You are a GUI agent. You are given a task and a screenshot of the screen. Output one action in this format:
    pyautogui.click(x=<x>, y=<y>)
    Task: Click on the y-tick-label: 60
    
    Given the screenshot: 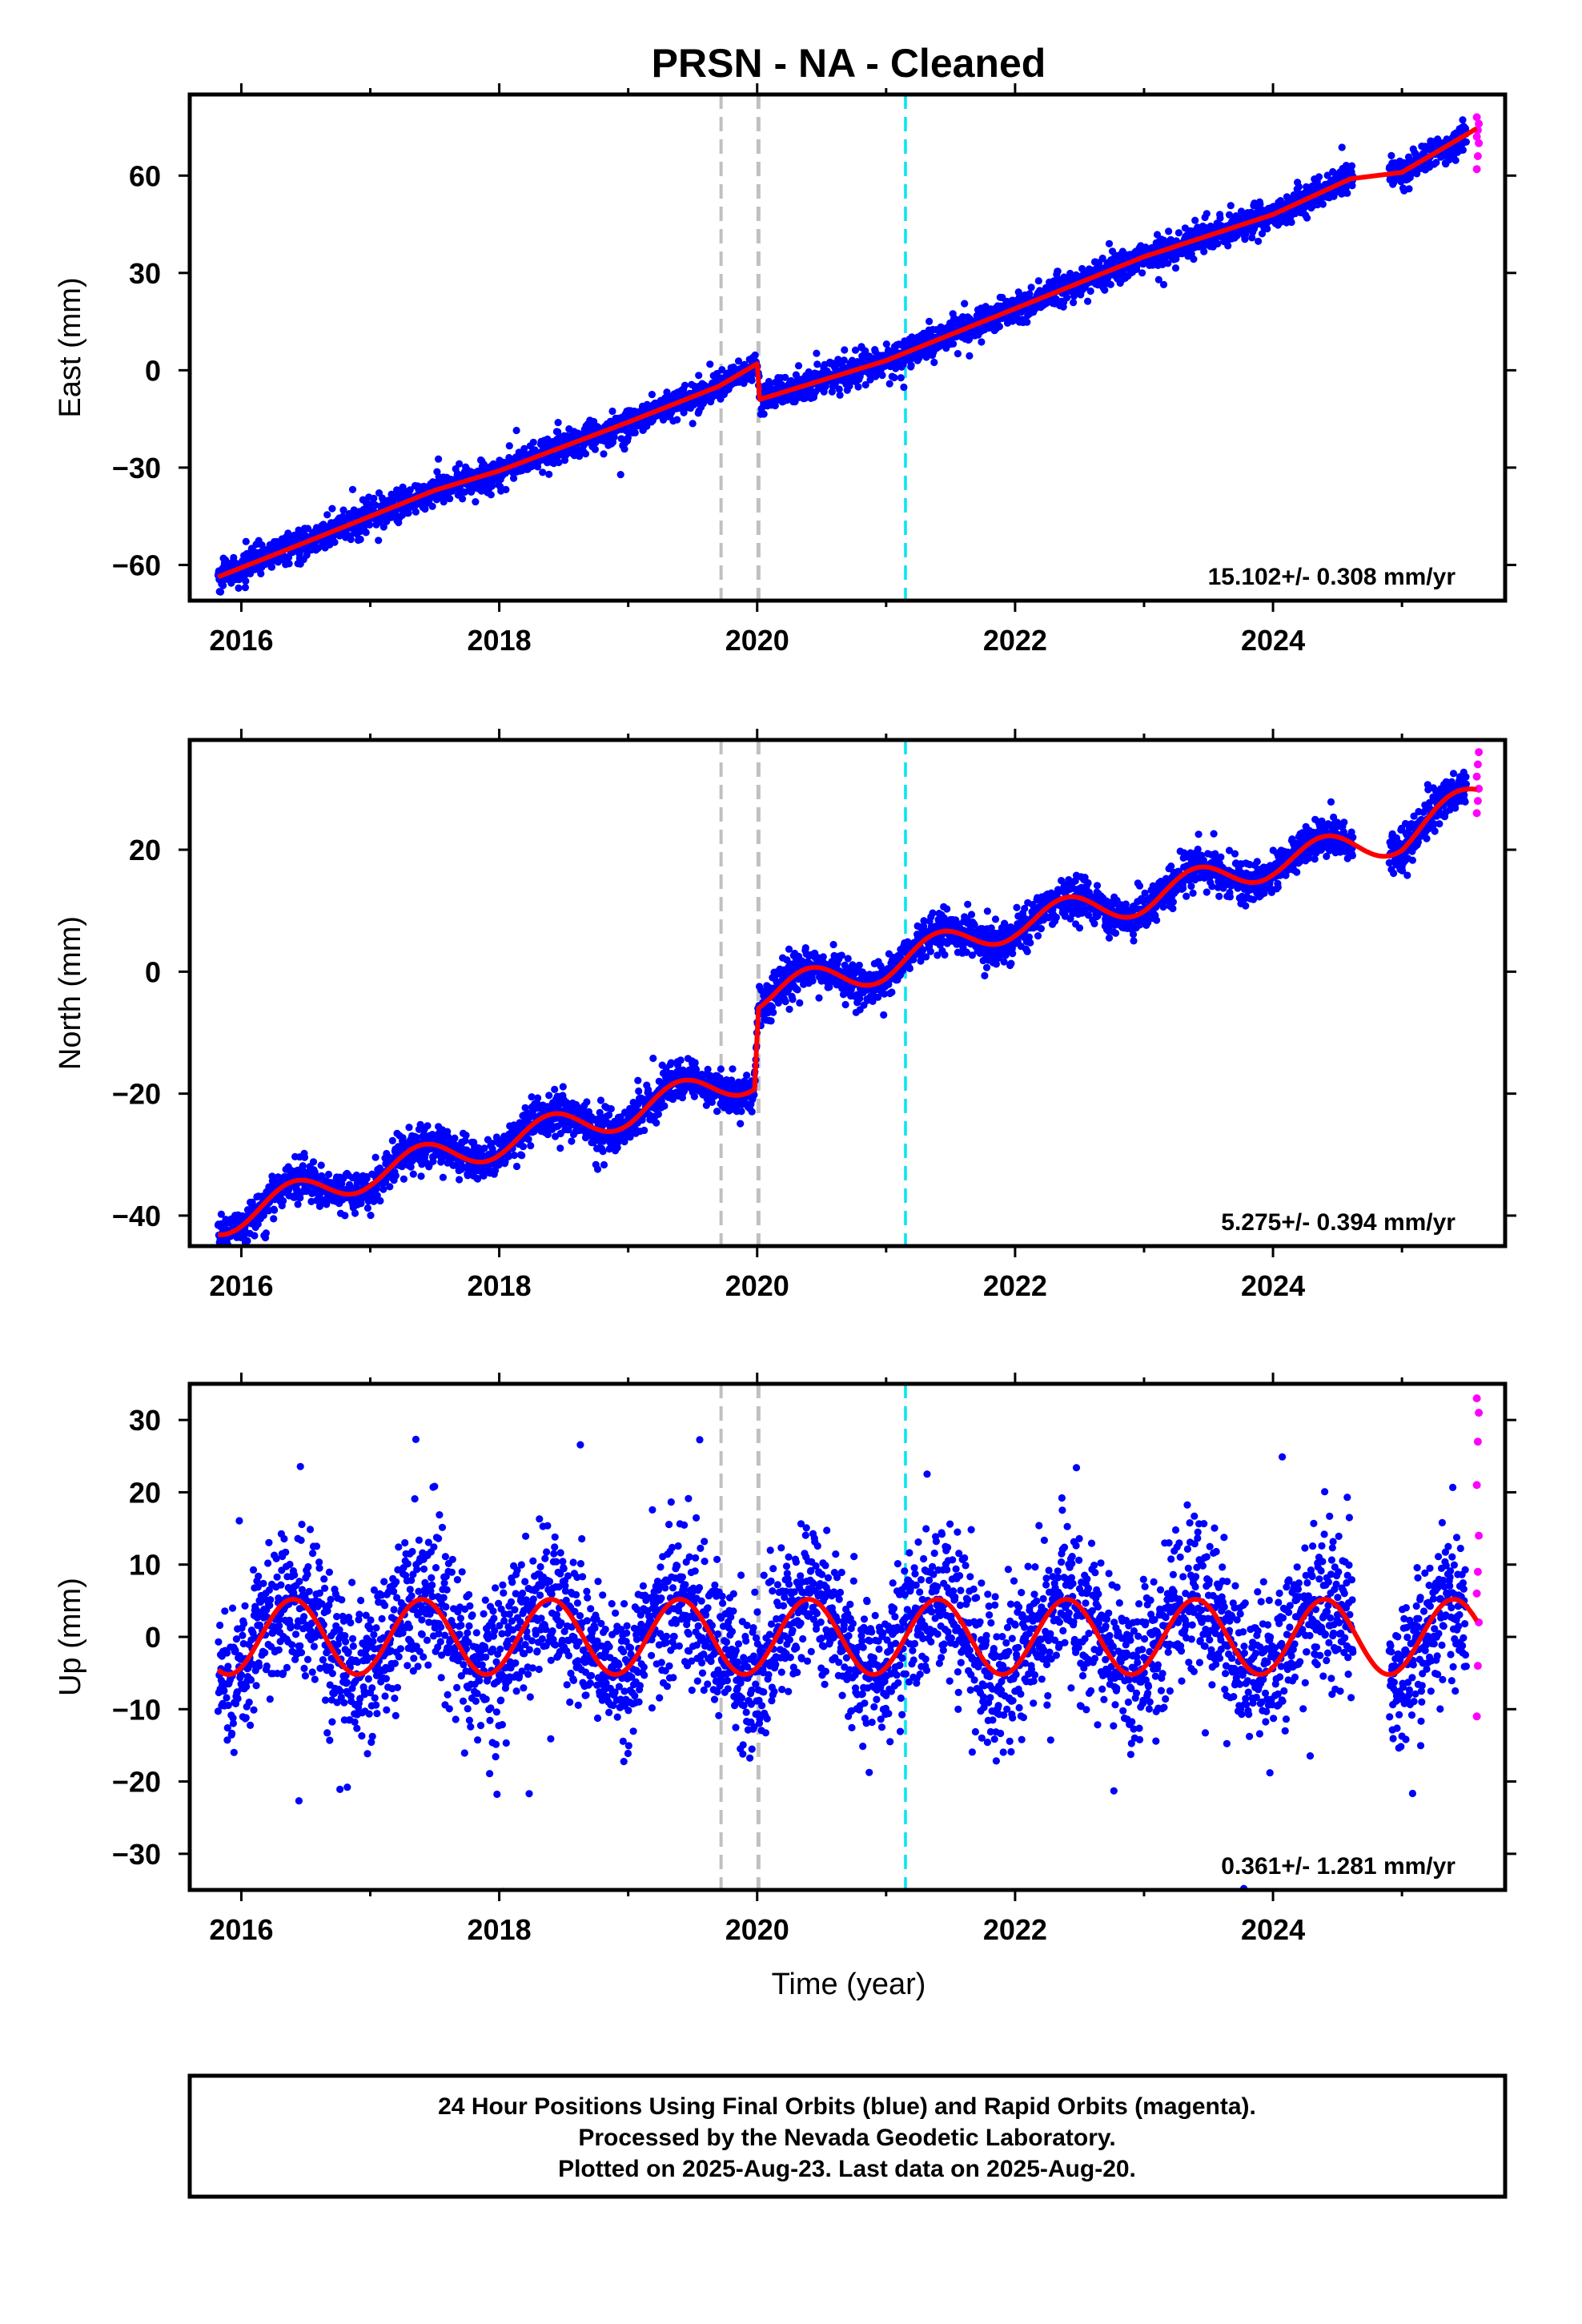 What is the action you would take?
    pyautogui.click(x=145, y=175)
    